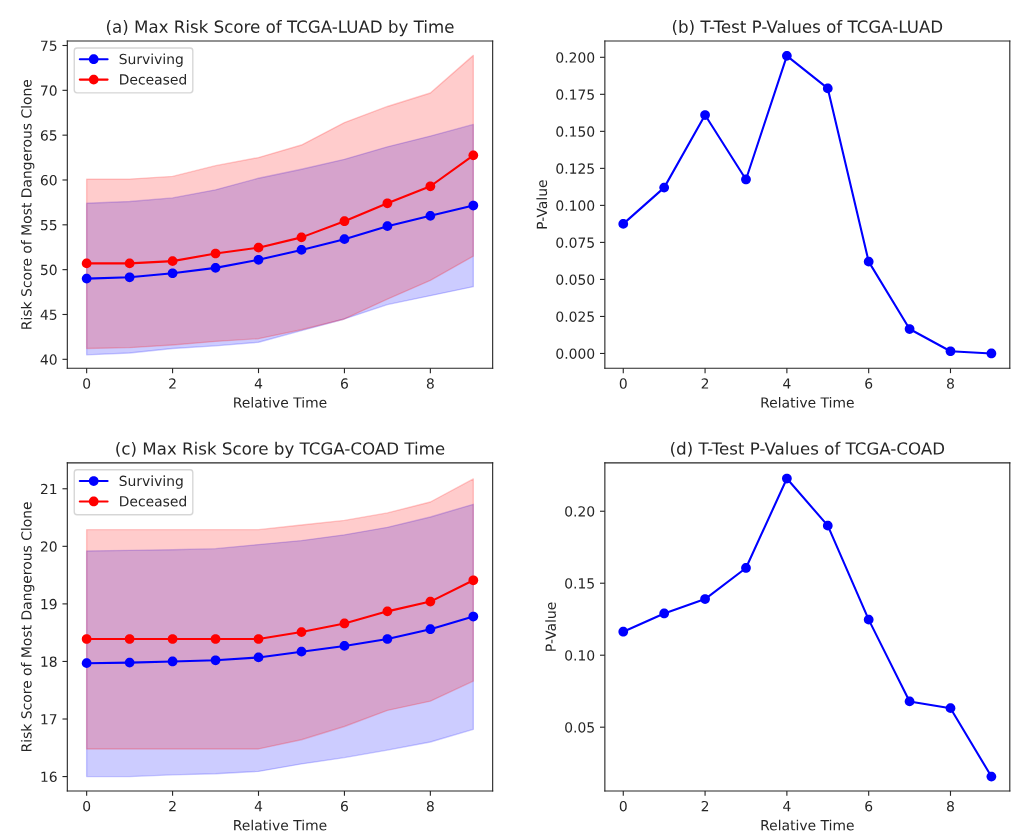 This screenshot has width=1020, height=837. Describe the element at coordinates (575, 131) in the screenshot. I see `y-tick-label: 0.150` at that location.